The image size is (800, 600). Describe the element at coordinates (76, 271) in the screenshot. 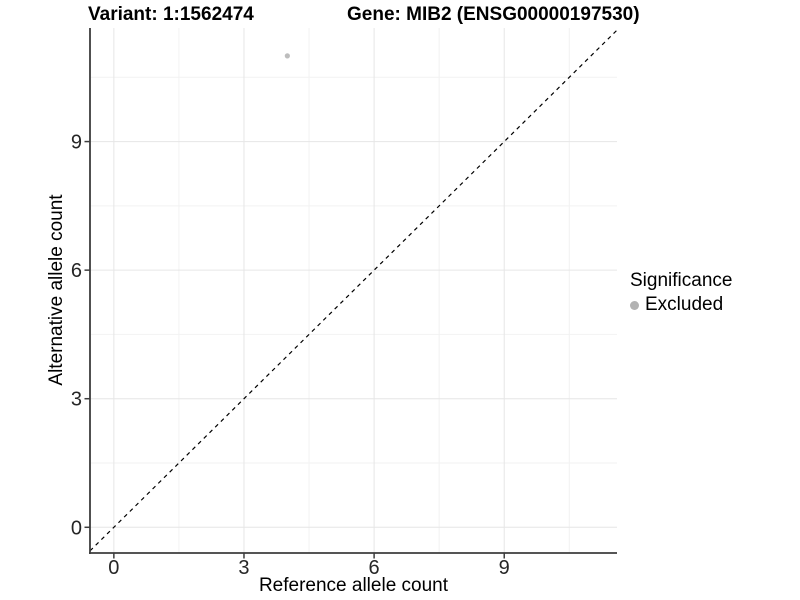

I see `y-tick-label: 6` at that location.